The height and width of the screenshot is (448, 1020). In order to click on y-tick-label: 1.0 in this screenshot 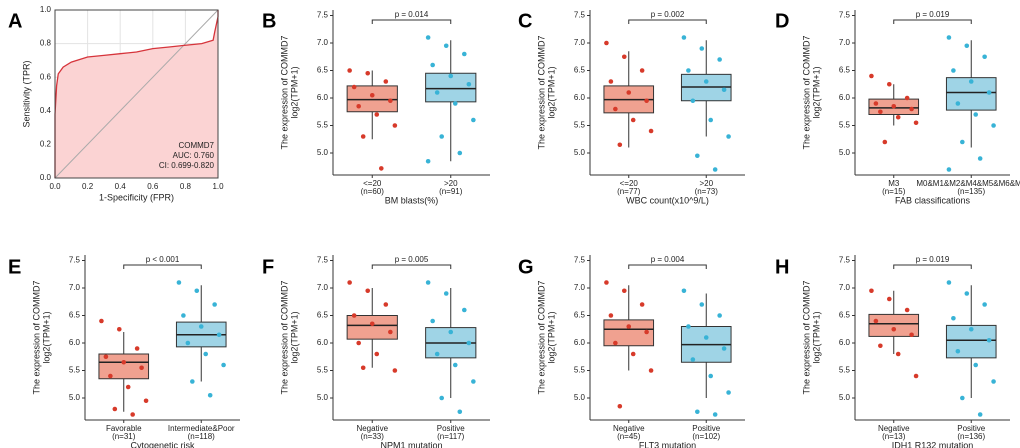, I will do `click(46, 9)`.